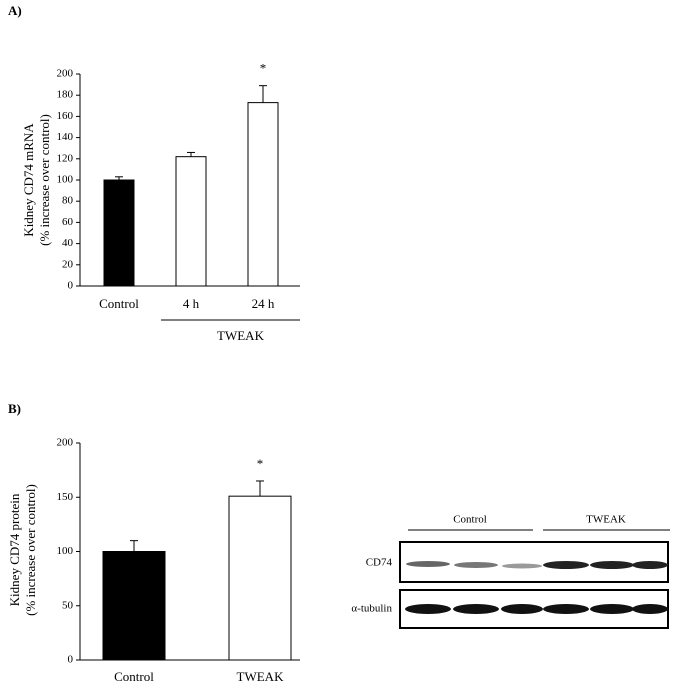  I want to click on blot-row-label: CD74, so click(379, 563).